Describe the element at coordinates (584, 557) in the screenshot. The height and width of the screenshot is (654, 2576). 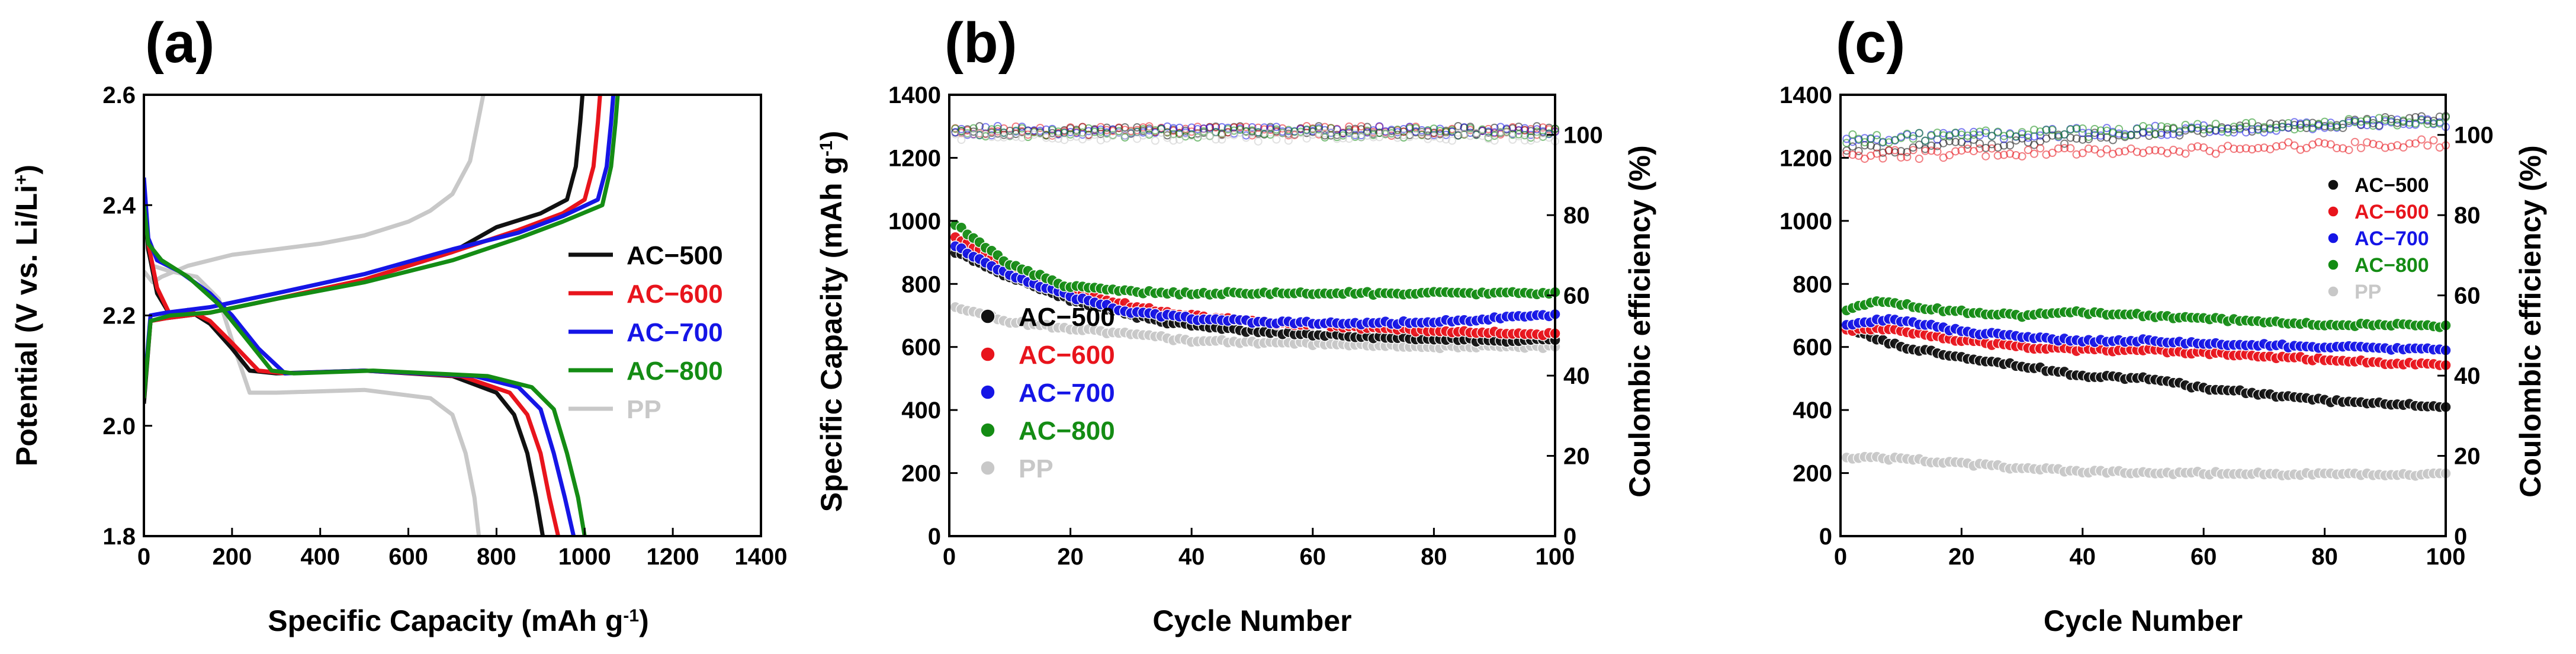
I see `panel-a-xtick-label: 1000` at that location.